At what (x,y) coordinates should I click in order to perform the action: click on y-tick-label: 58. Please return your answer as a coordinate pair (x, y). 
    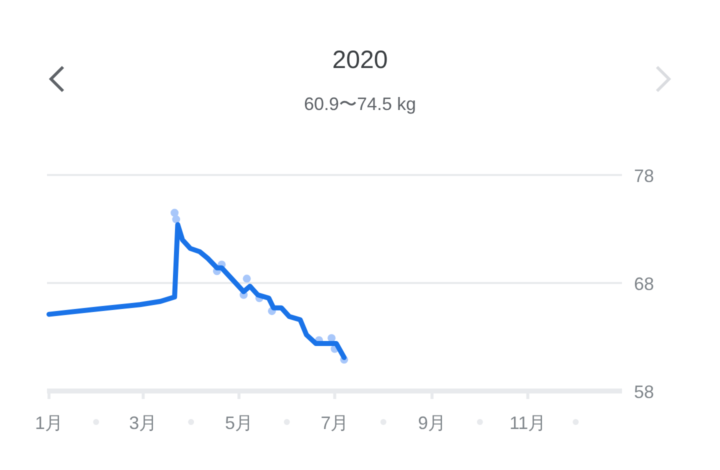
    Looking at the image, I should click on (644, 392).